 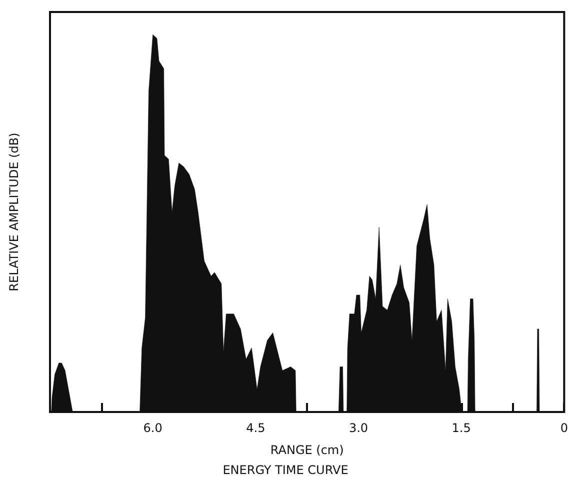 I want to click on x-tick-label: 6.0, so click(x=152, y=428).